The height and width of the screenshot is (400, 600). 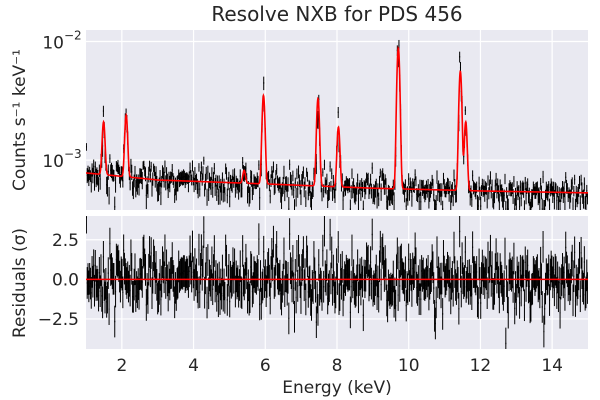 I want to click on residuals-y-axis-label: Residuals (σ), so click(x=20, y=283).